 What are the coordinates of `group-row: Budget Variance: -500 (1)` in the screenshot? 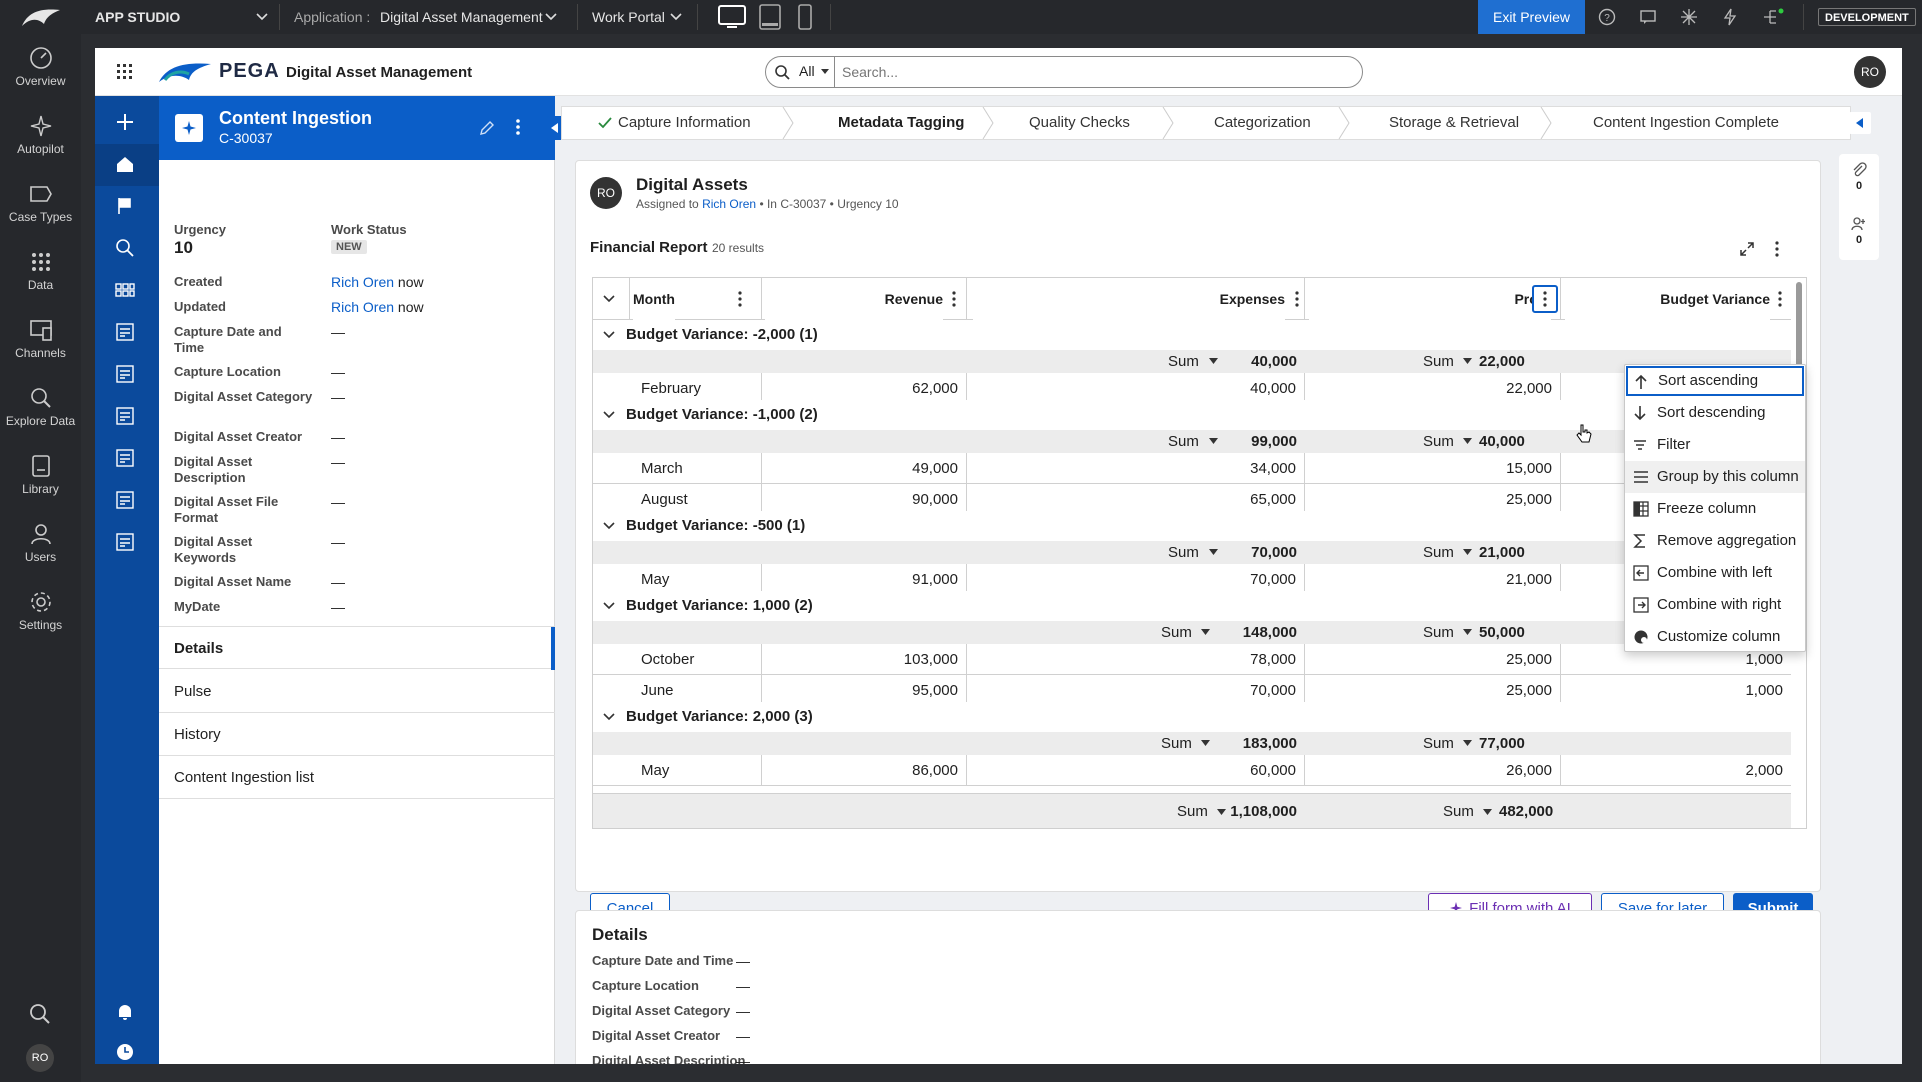 It's located at (1192, 526).